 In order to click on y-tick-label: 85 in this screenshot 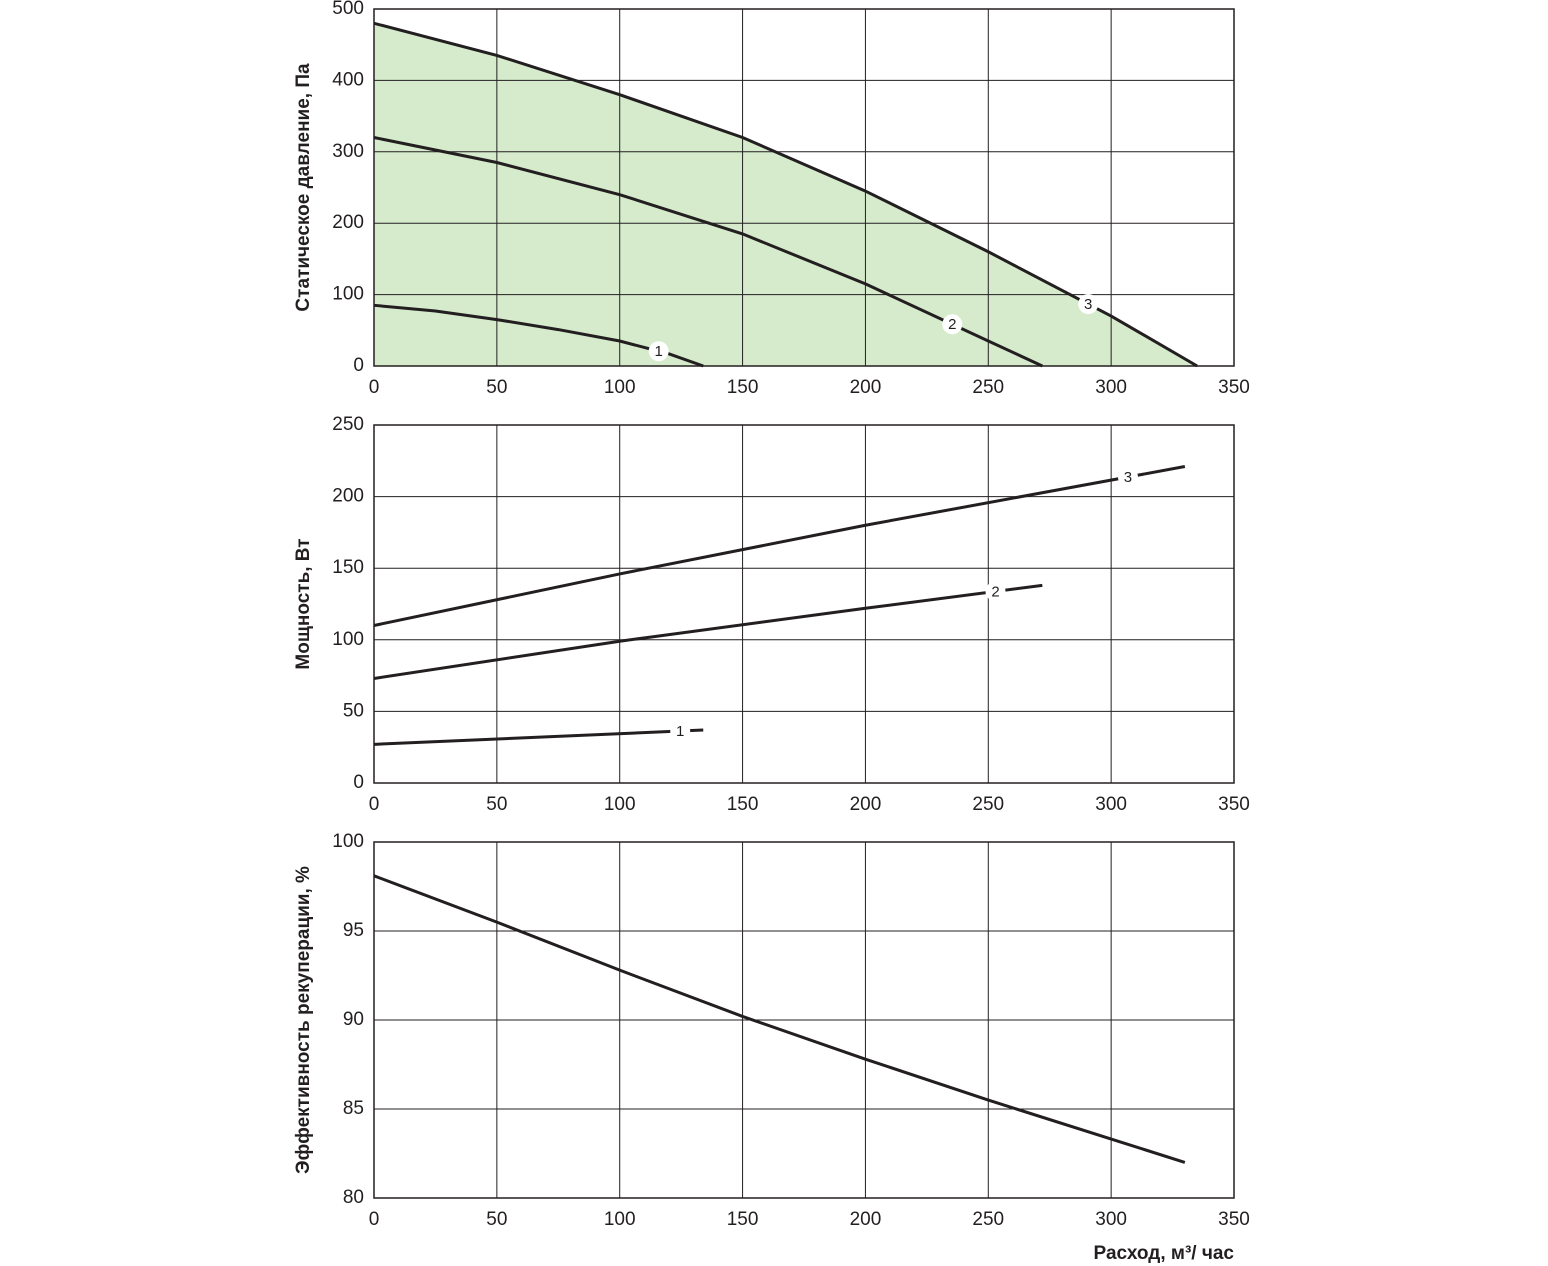, I will do `click(353, 1108)`.